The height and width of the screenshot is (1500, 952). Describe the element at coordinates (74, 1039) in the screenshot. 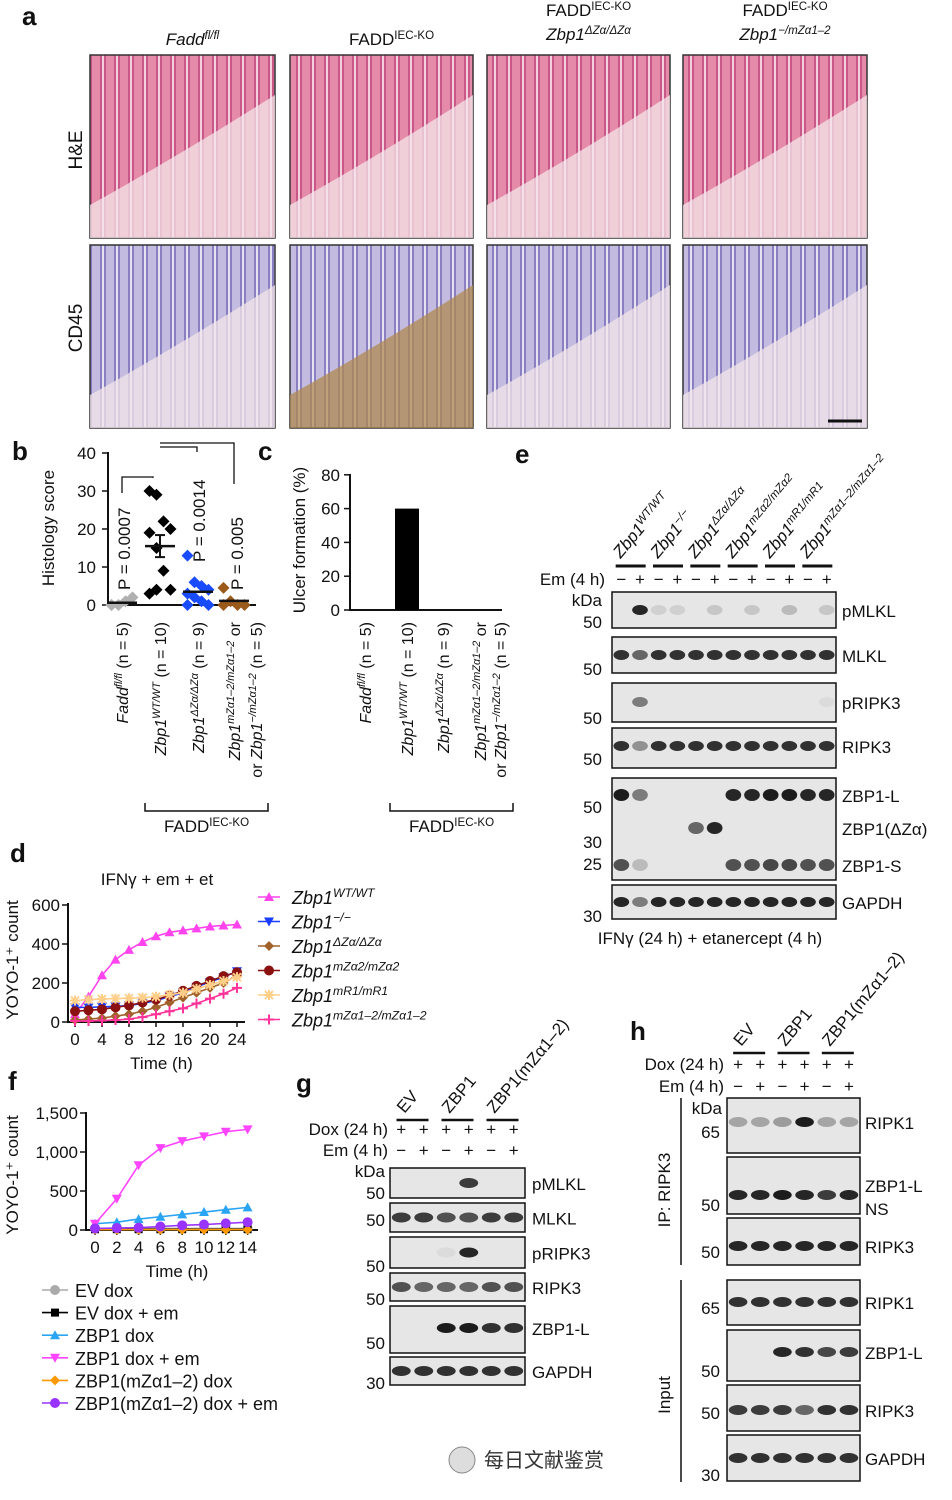

I see `xtick-label: 0` at that location.